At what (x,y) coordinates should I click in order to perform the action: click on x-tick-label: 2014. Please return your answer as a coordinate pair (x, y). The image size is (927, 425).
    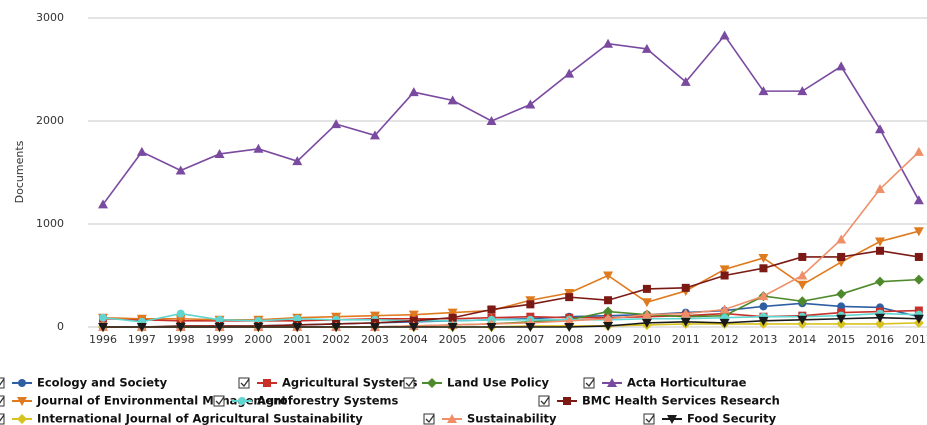
    Looking at the image, I should click on (802, 339).